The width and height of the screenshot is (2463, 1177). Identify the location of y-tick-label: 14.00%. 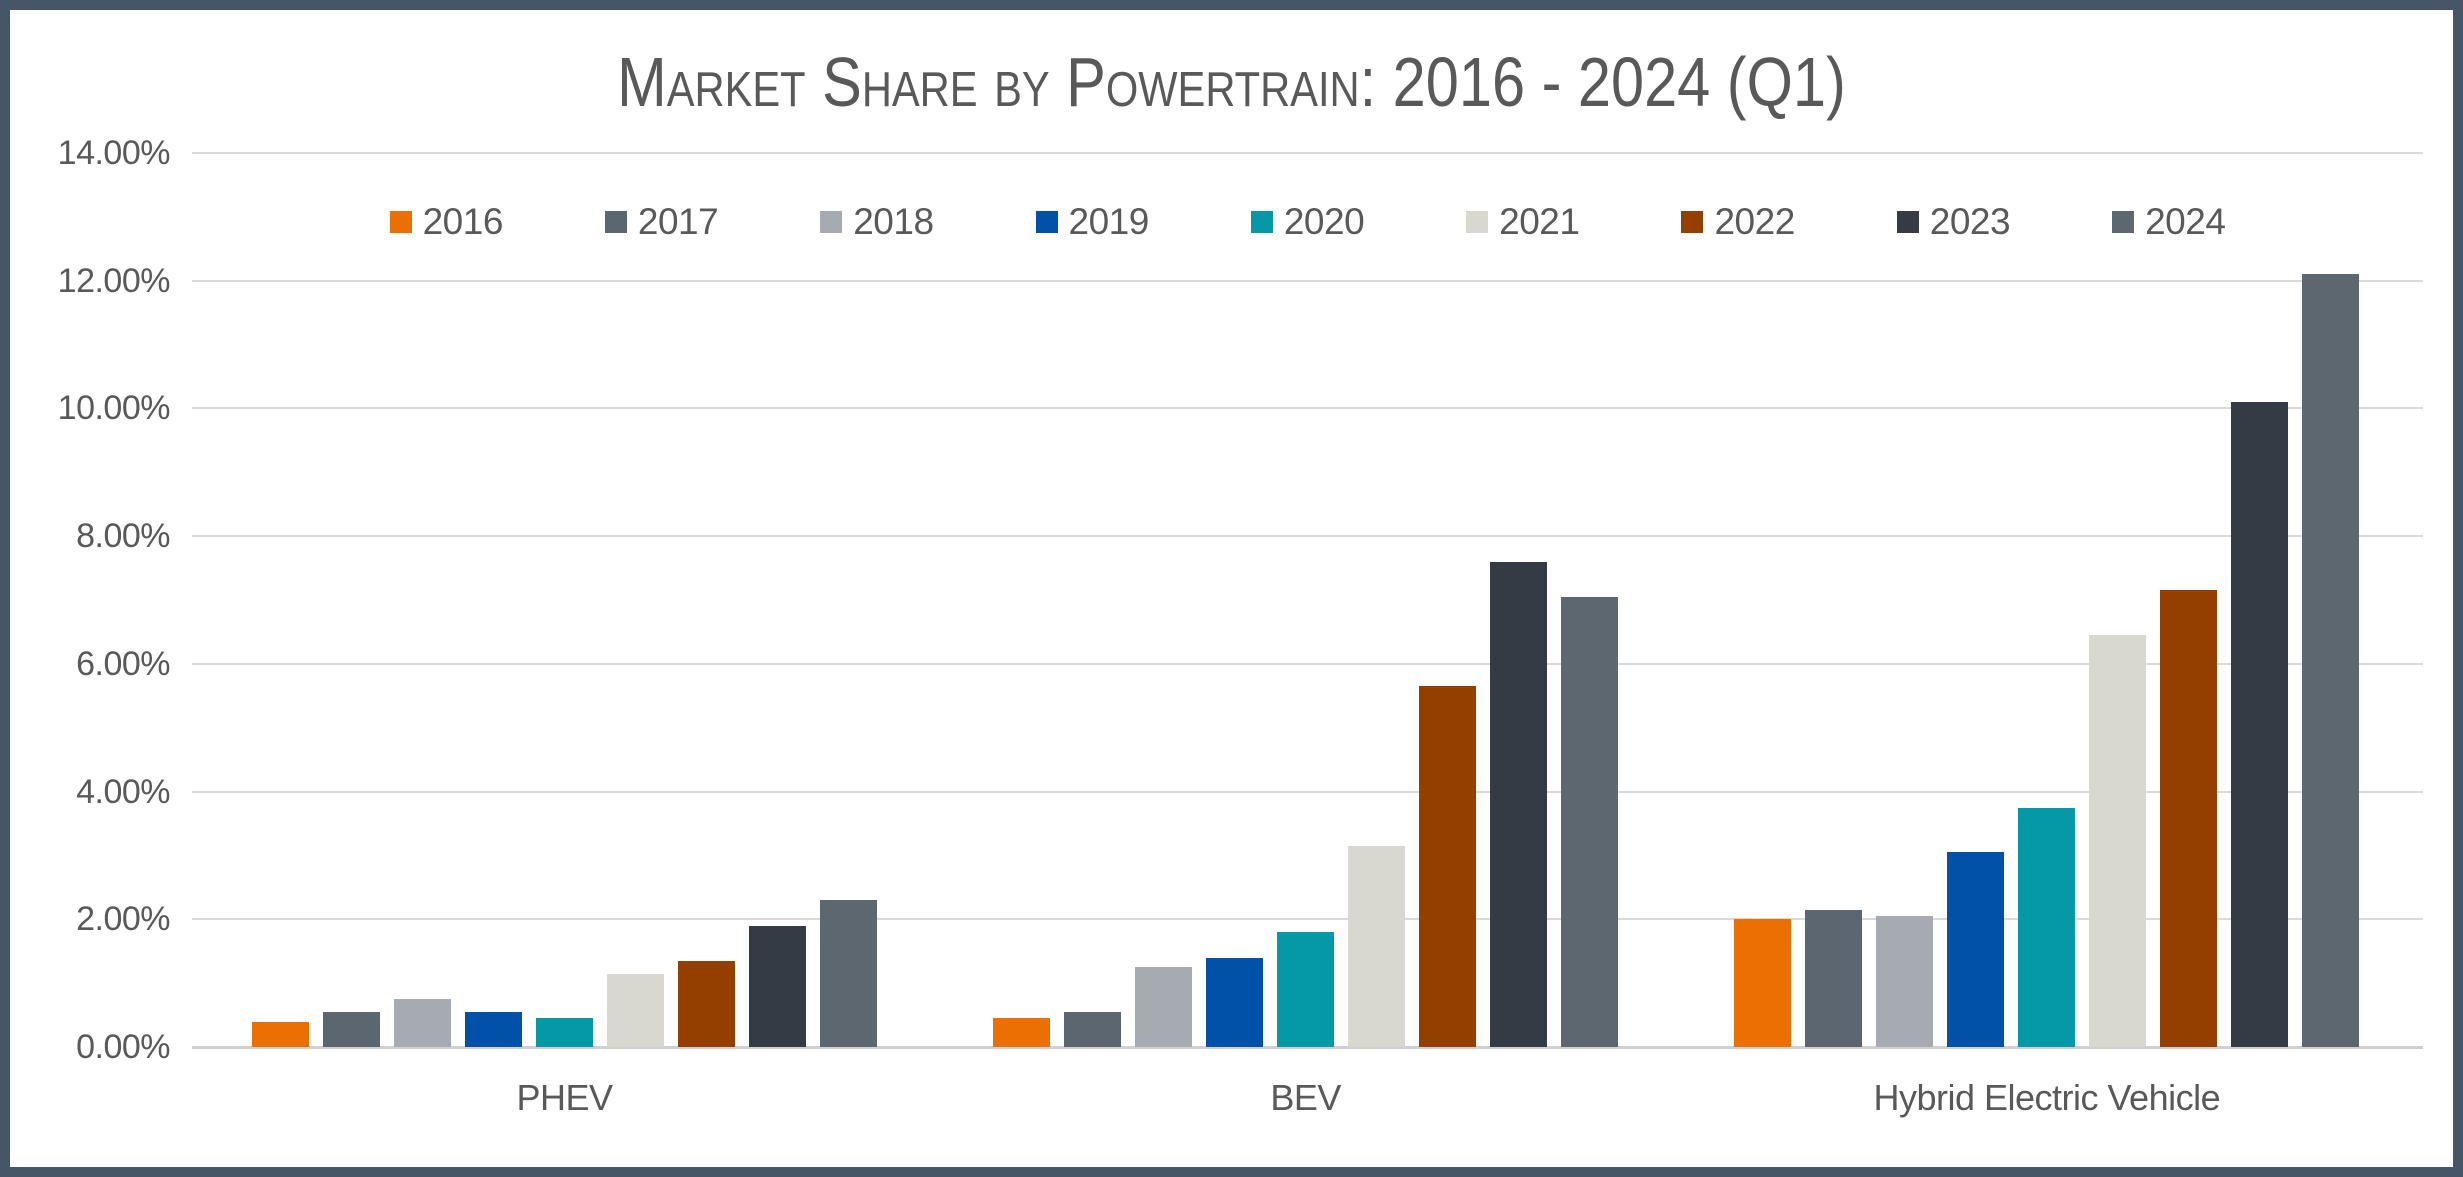
(114, 153).